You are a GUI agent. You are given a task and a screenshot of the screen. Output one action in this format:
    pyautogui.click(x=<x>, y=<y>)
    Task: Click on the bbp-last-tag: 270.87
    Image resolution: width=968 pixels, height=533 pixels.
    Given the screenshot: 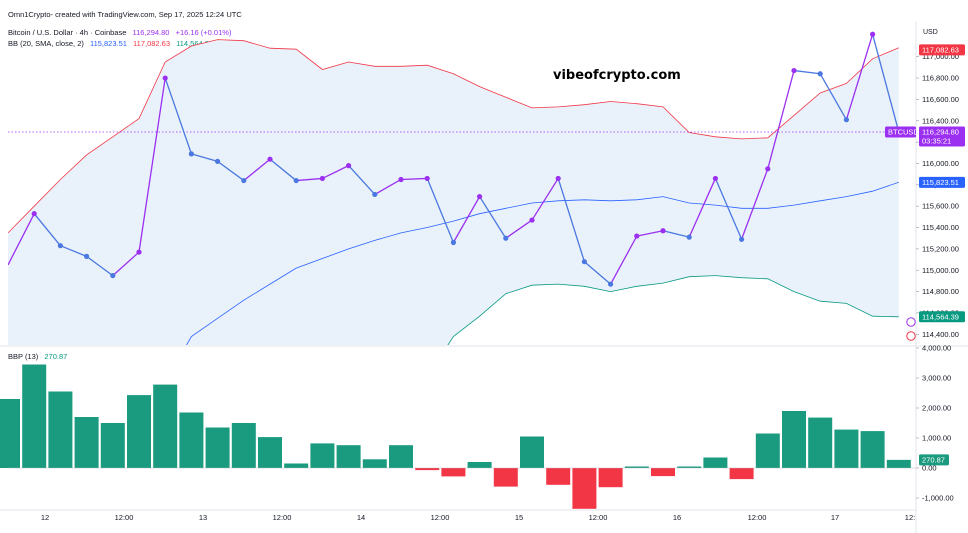 What is the action you would take?
    pyautogui.click(x=933, y=459)
    